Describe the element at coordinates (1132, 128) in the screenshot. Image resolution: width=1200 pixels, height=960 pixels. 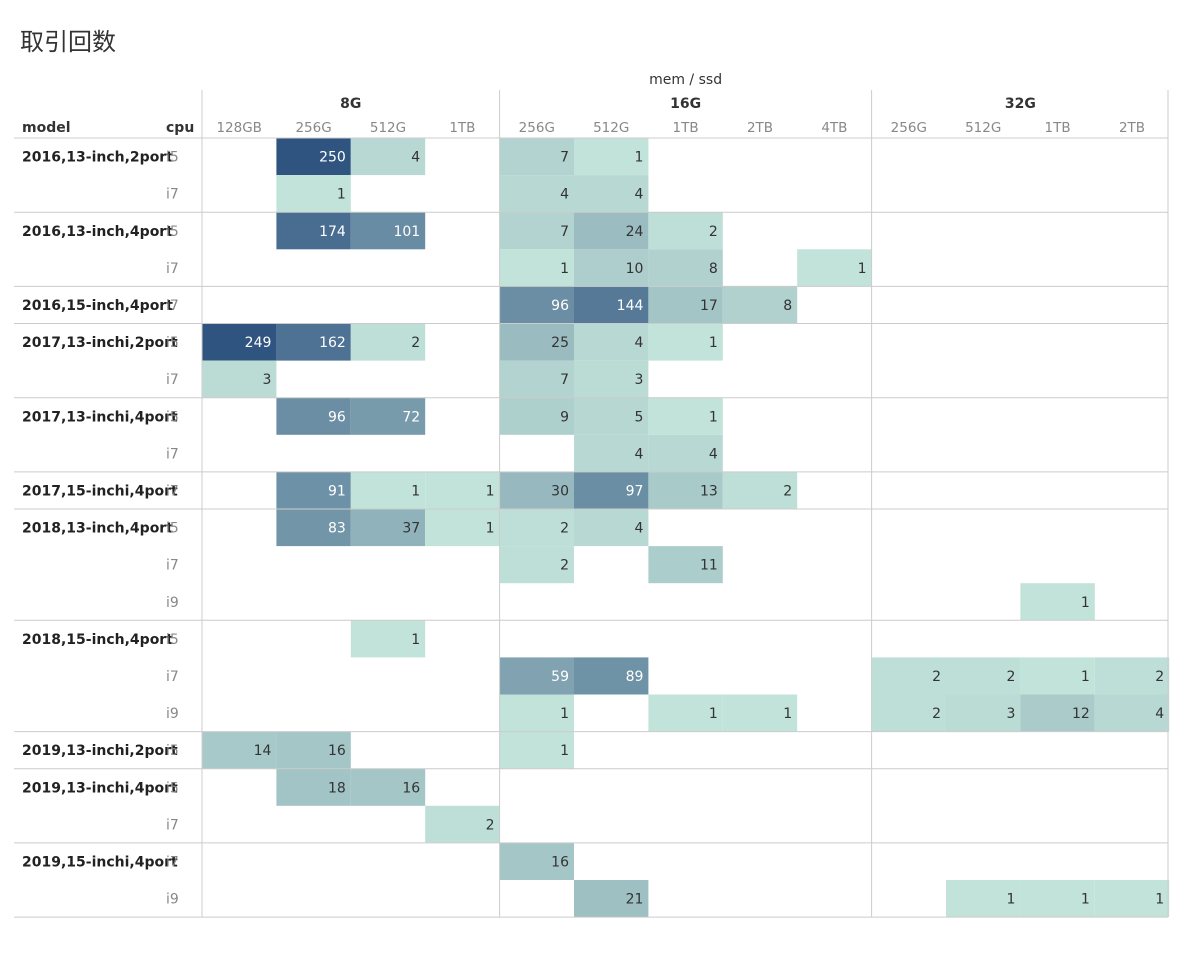
I see `ssd-header-32g-2tb: 2TB` at that location.